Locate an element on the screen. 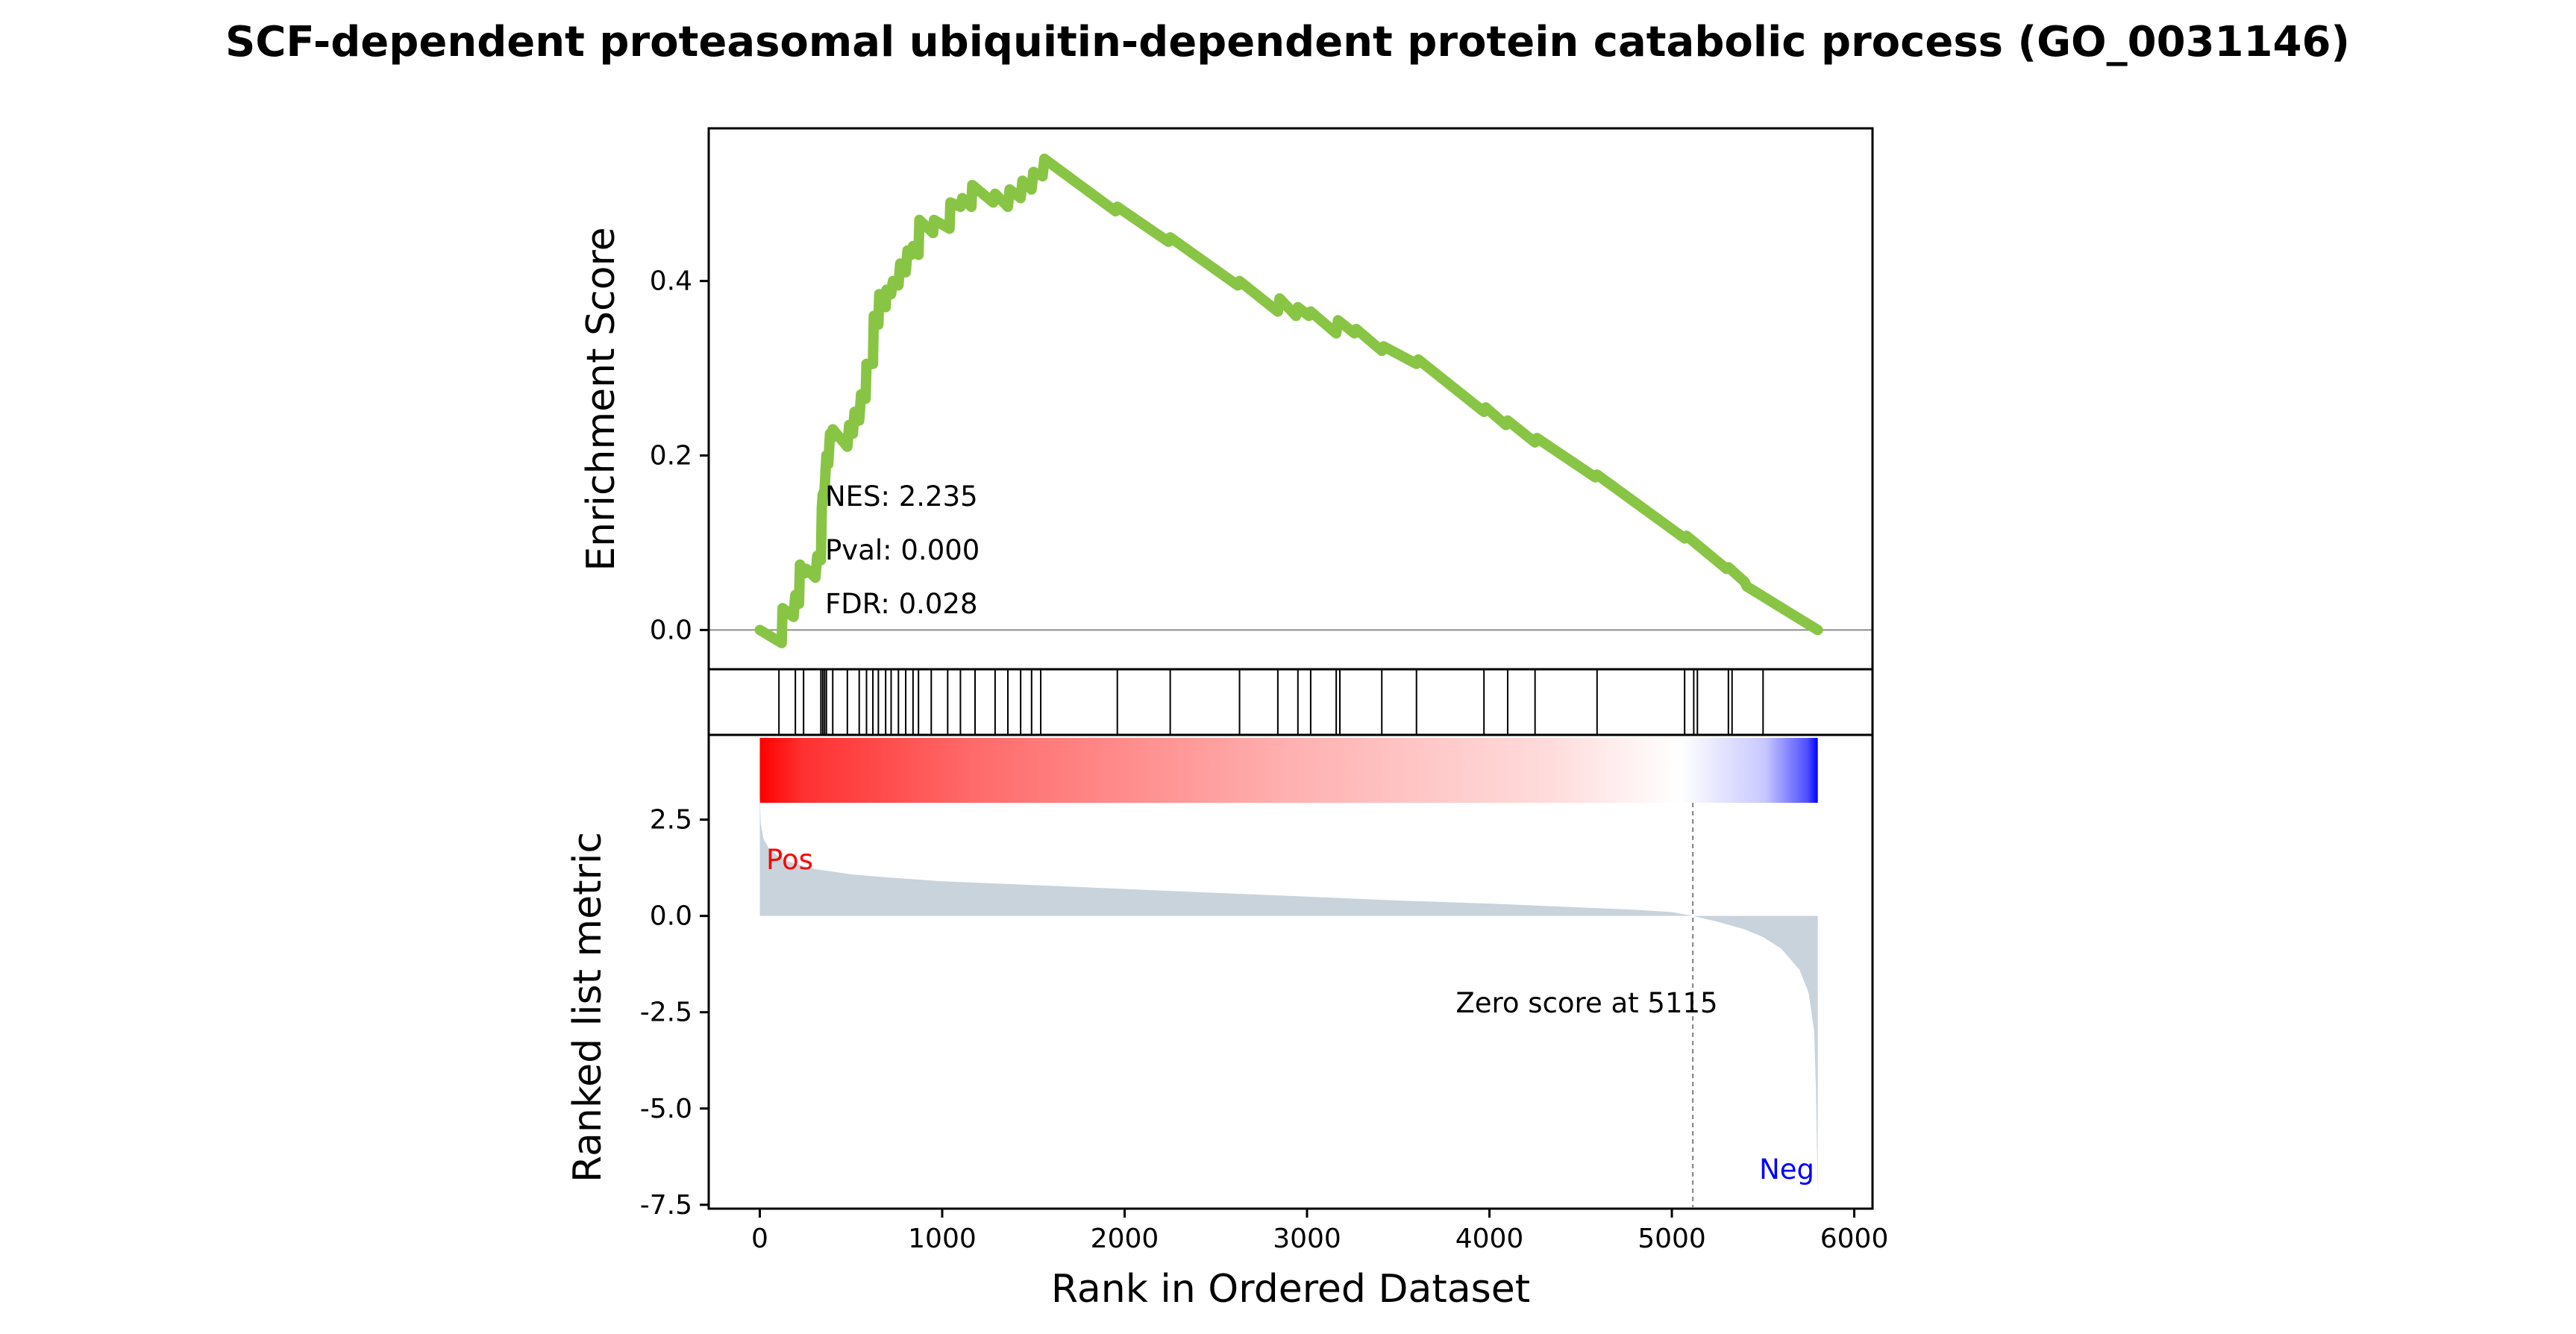  es-y-axis: 0.0 0.2 0.4 is located at coordinates (679, 456).